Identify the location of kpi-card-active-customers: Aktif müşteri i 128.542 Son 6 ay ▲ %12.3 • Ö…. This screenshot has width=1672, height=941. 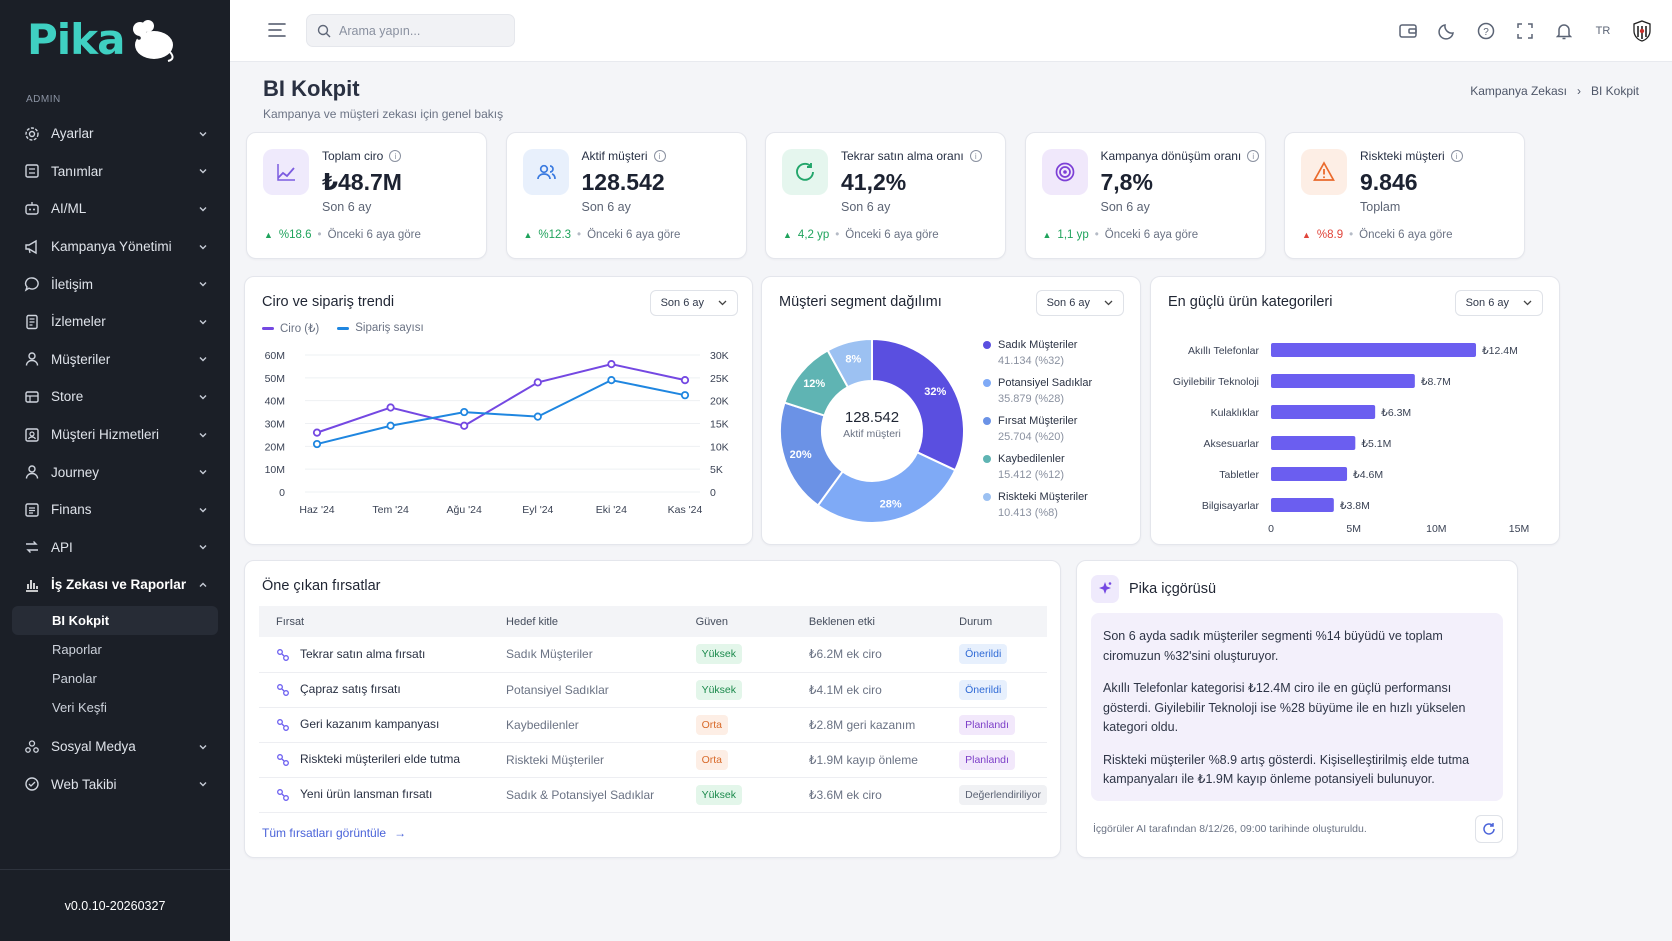
(626, 195).